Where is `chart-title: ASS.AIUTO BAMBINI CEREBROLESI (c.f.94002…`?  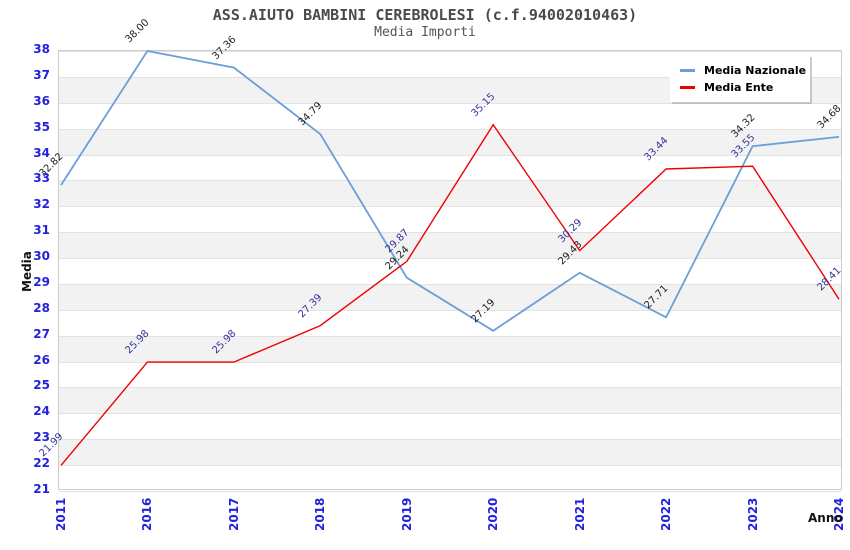 chart-title: ASS.AIUTO BAMBINI CEREBROLESI (c.f.94002… is located at coordinates (425, 15).